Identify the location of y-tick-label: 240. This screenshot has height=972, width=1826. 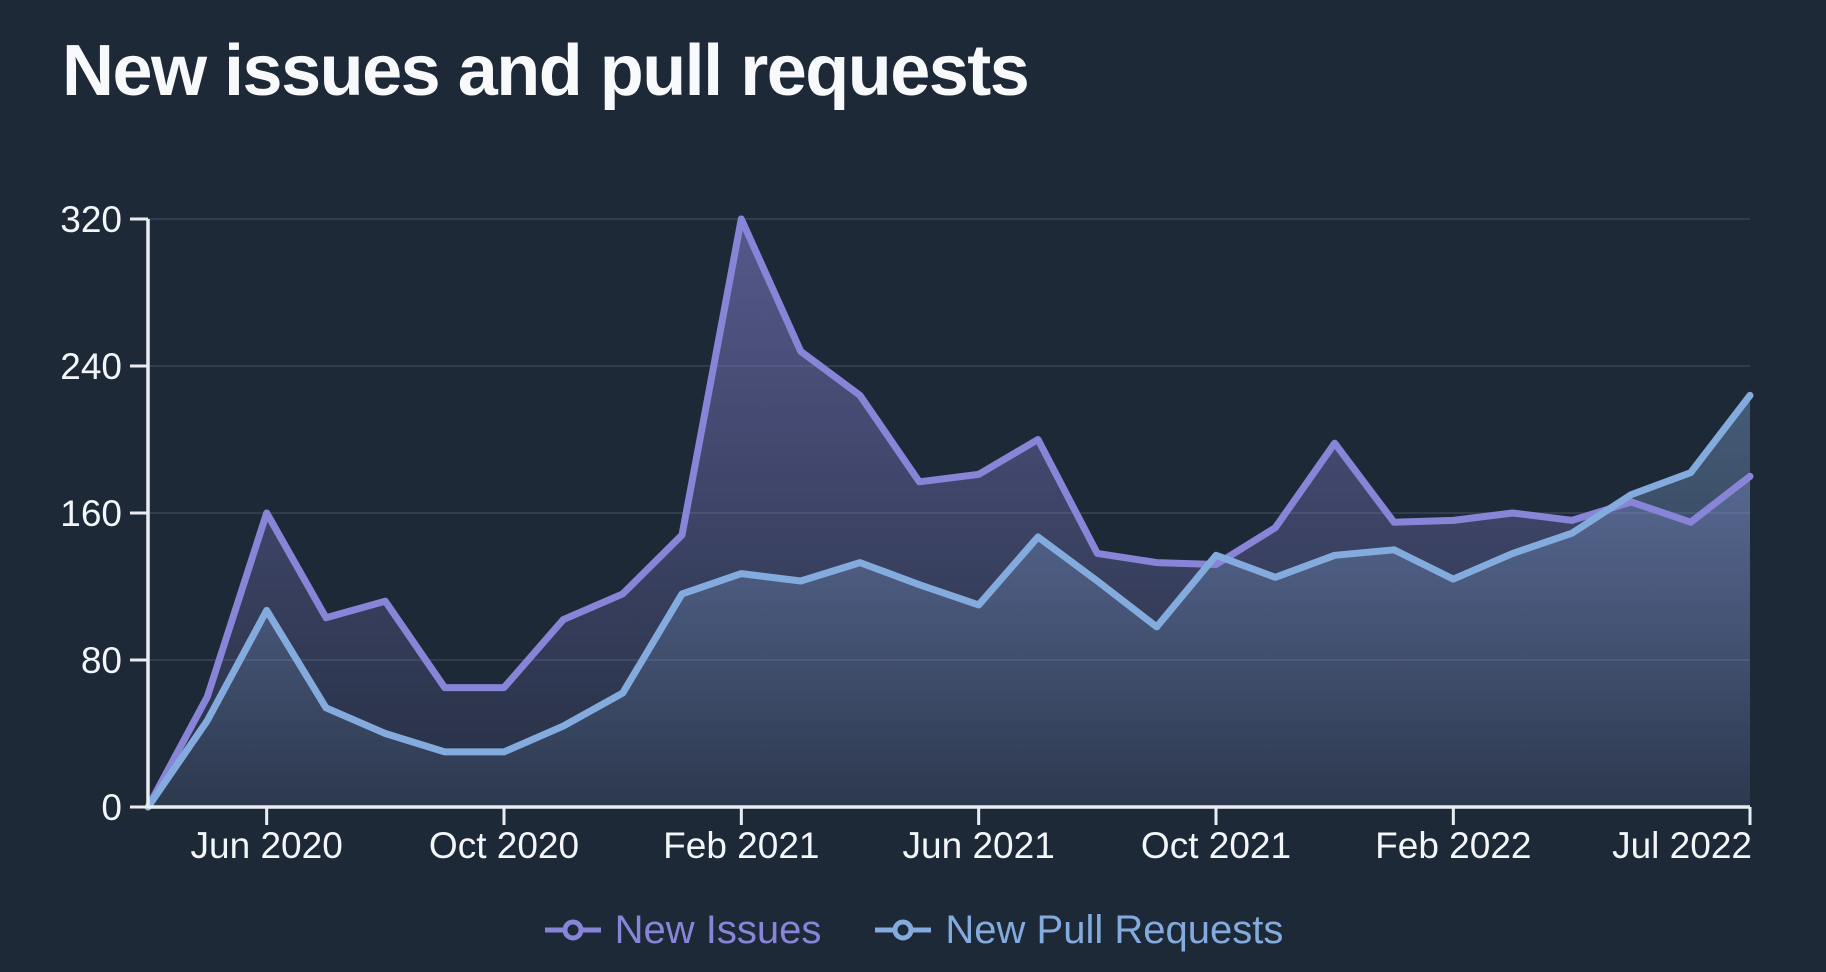
(91, 366).